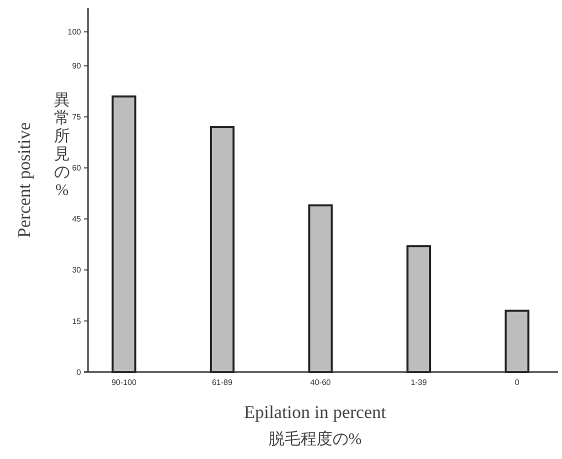 This screenshot has width=562, height=459. Describe the element at coordinates (77, 219) in the screenshot. I see `y-tick-label: 45` at that location.